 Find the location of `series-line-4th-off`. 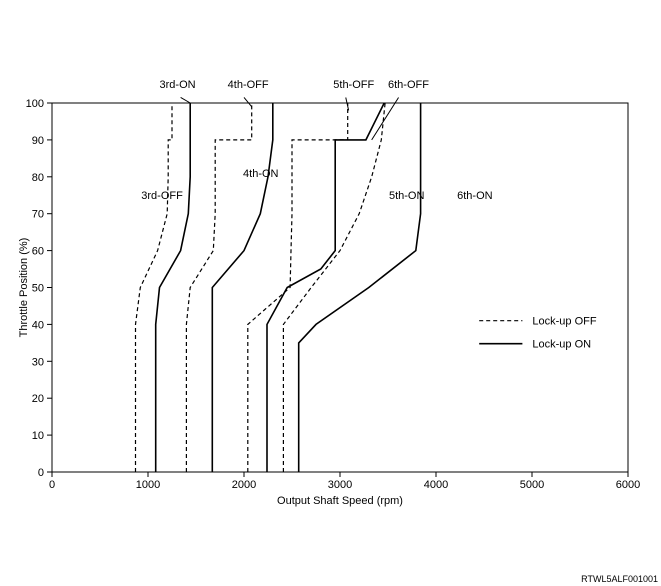

series-line-4th-off is located at coordinates (219, 287).